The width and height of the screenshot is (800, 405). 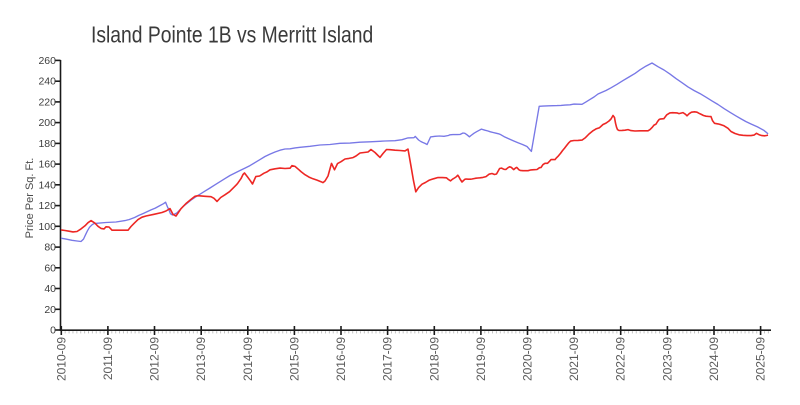 I want to click on svg-text: 240, so click(x=47, y=82).